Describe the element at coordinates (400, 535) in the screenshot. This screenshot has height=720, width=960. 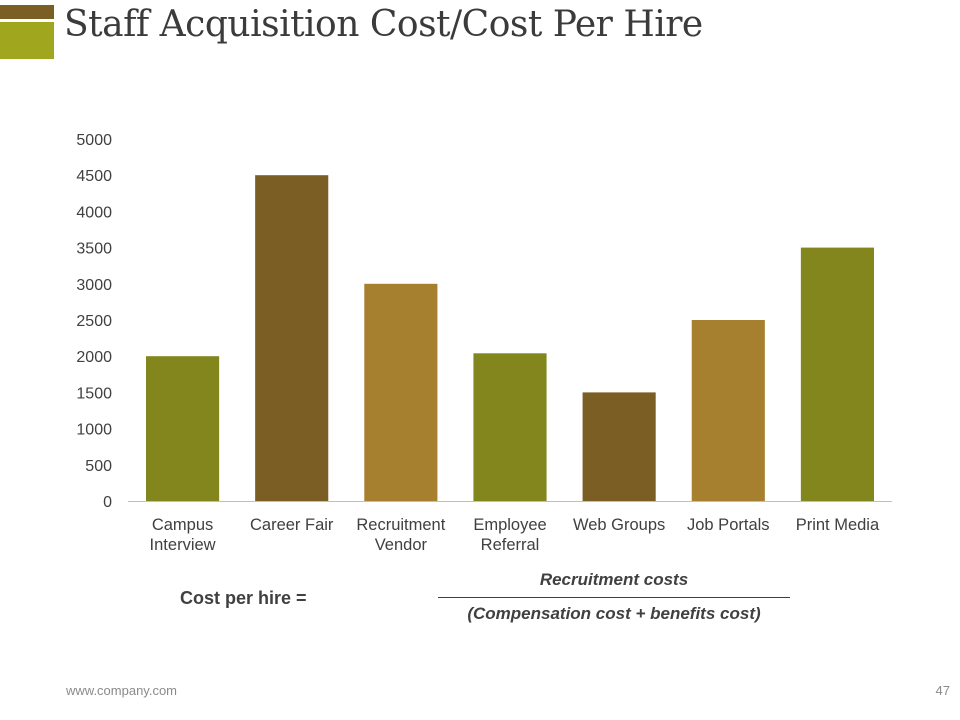
I see `x-category-label: Recruitment Vendor` at that location.